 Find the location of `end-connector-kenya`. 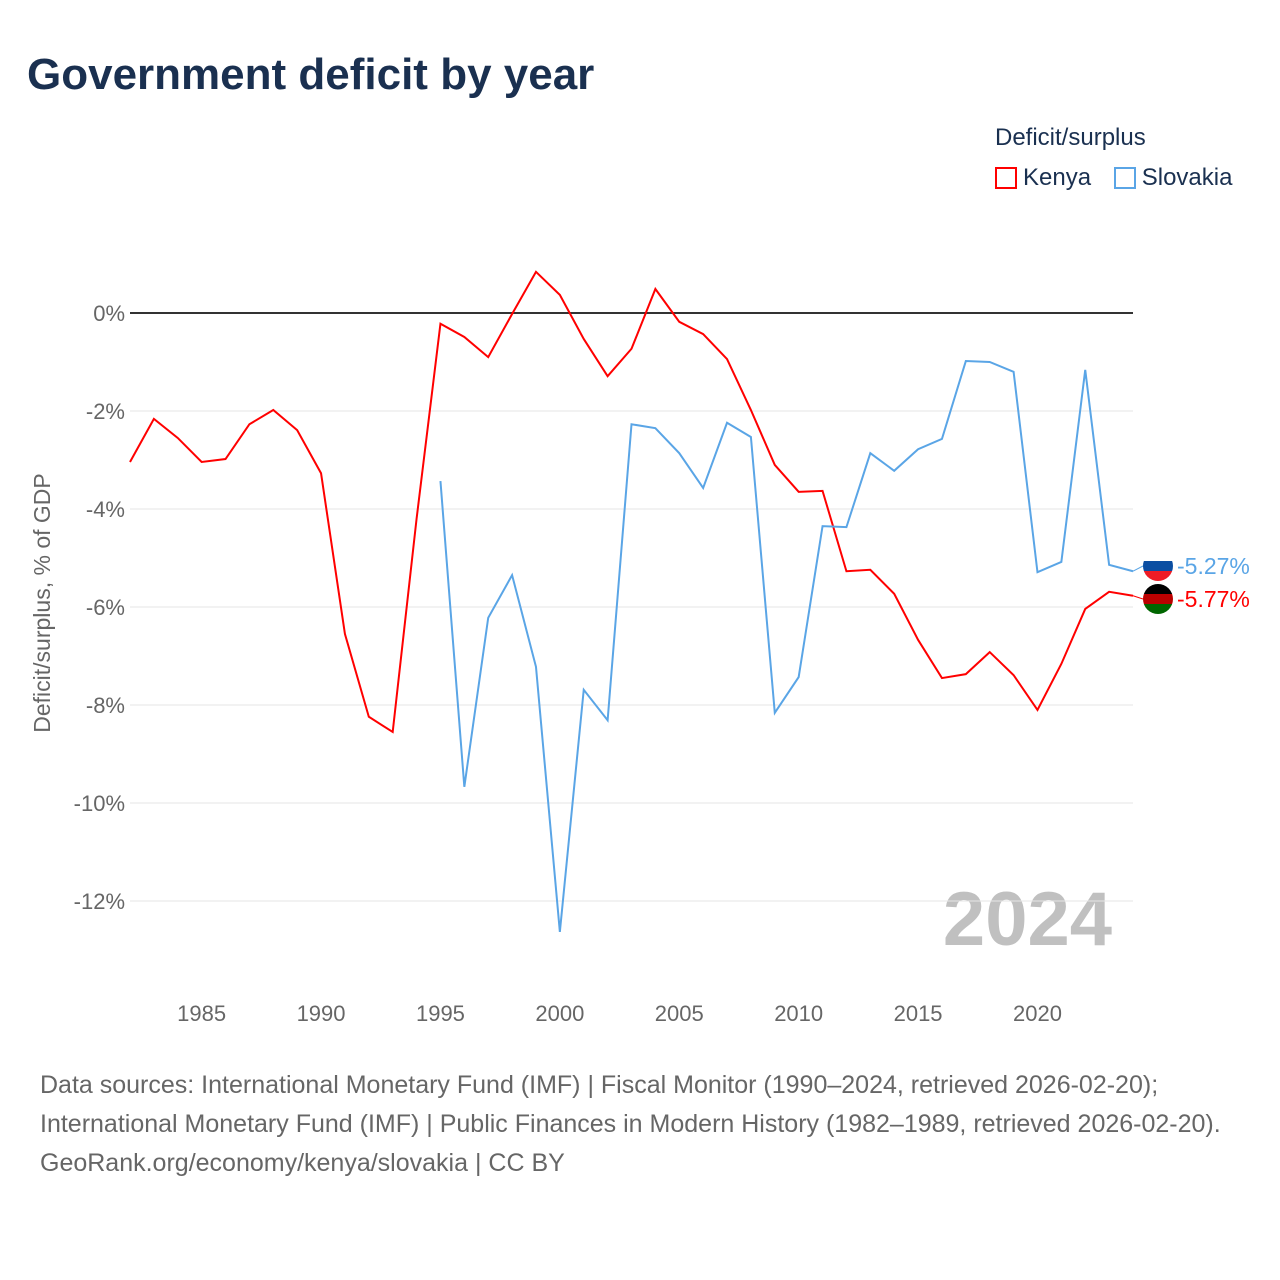

end-connector-kenya is located at coordinates (1138, 597).